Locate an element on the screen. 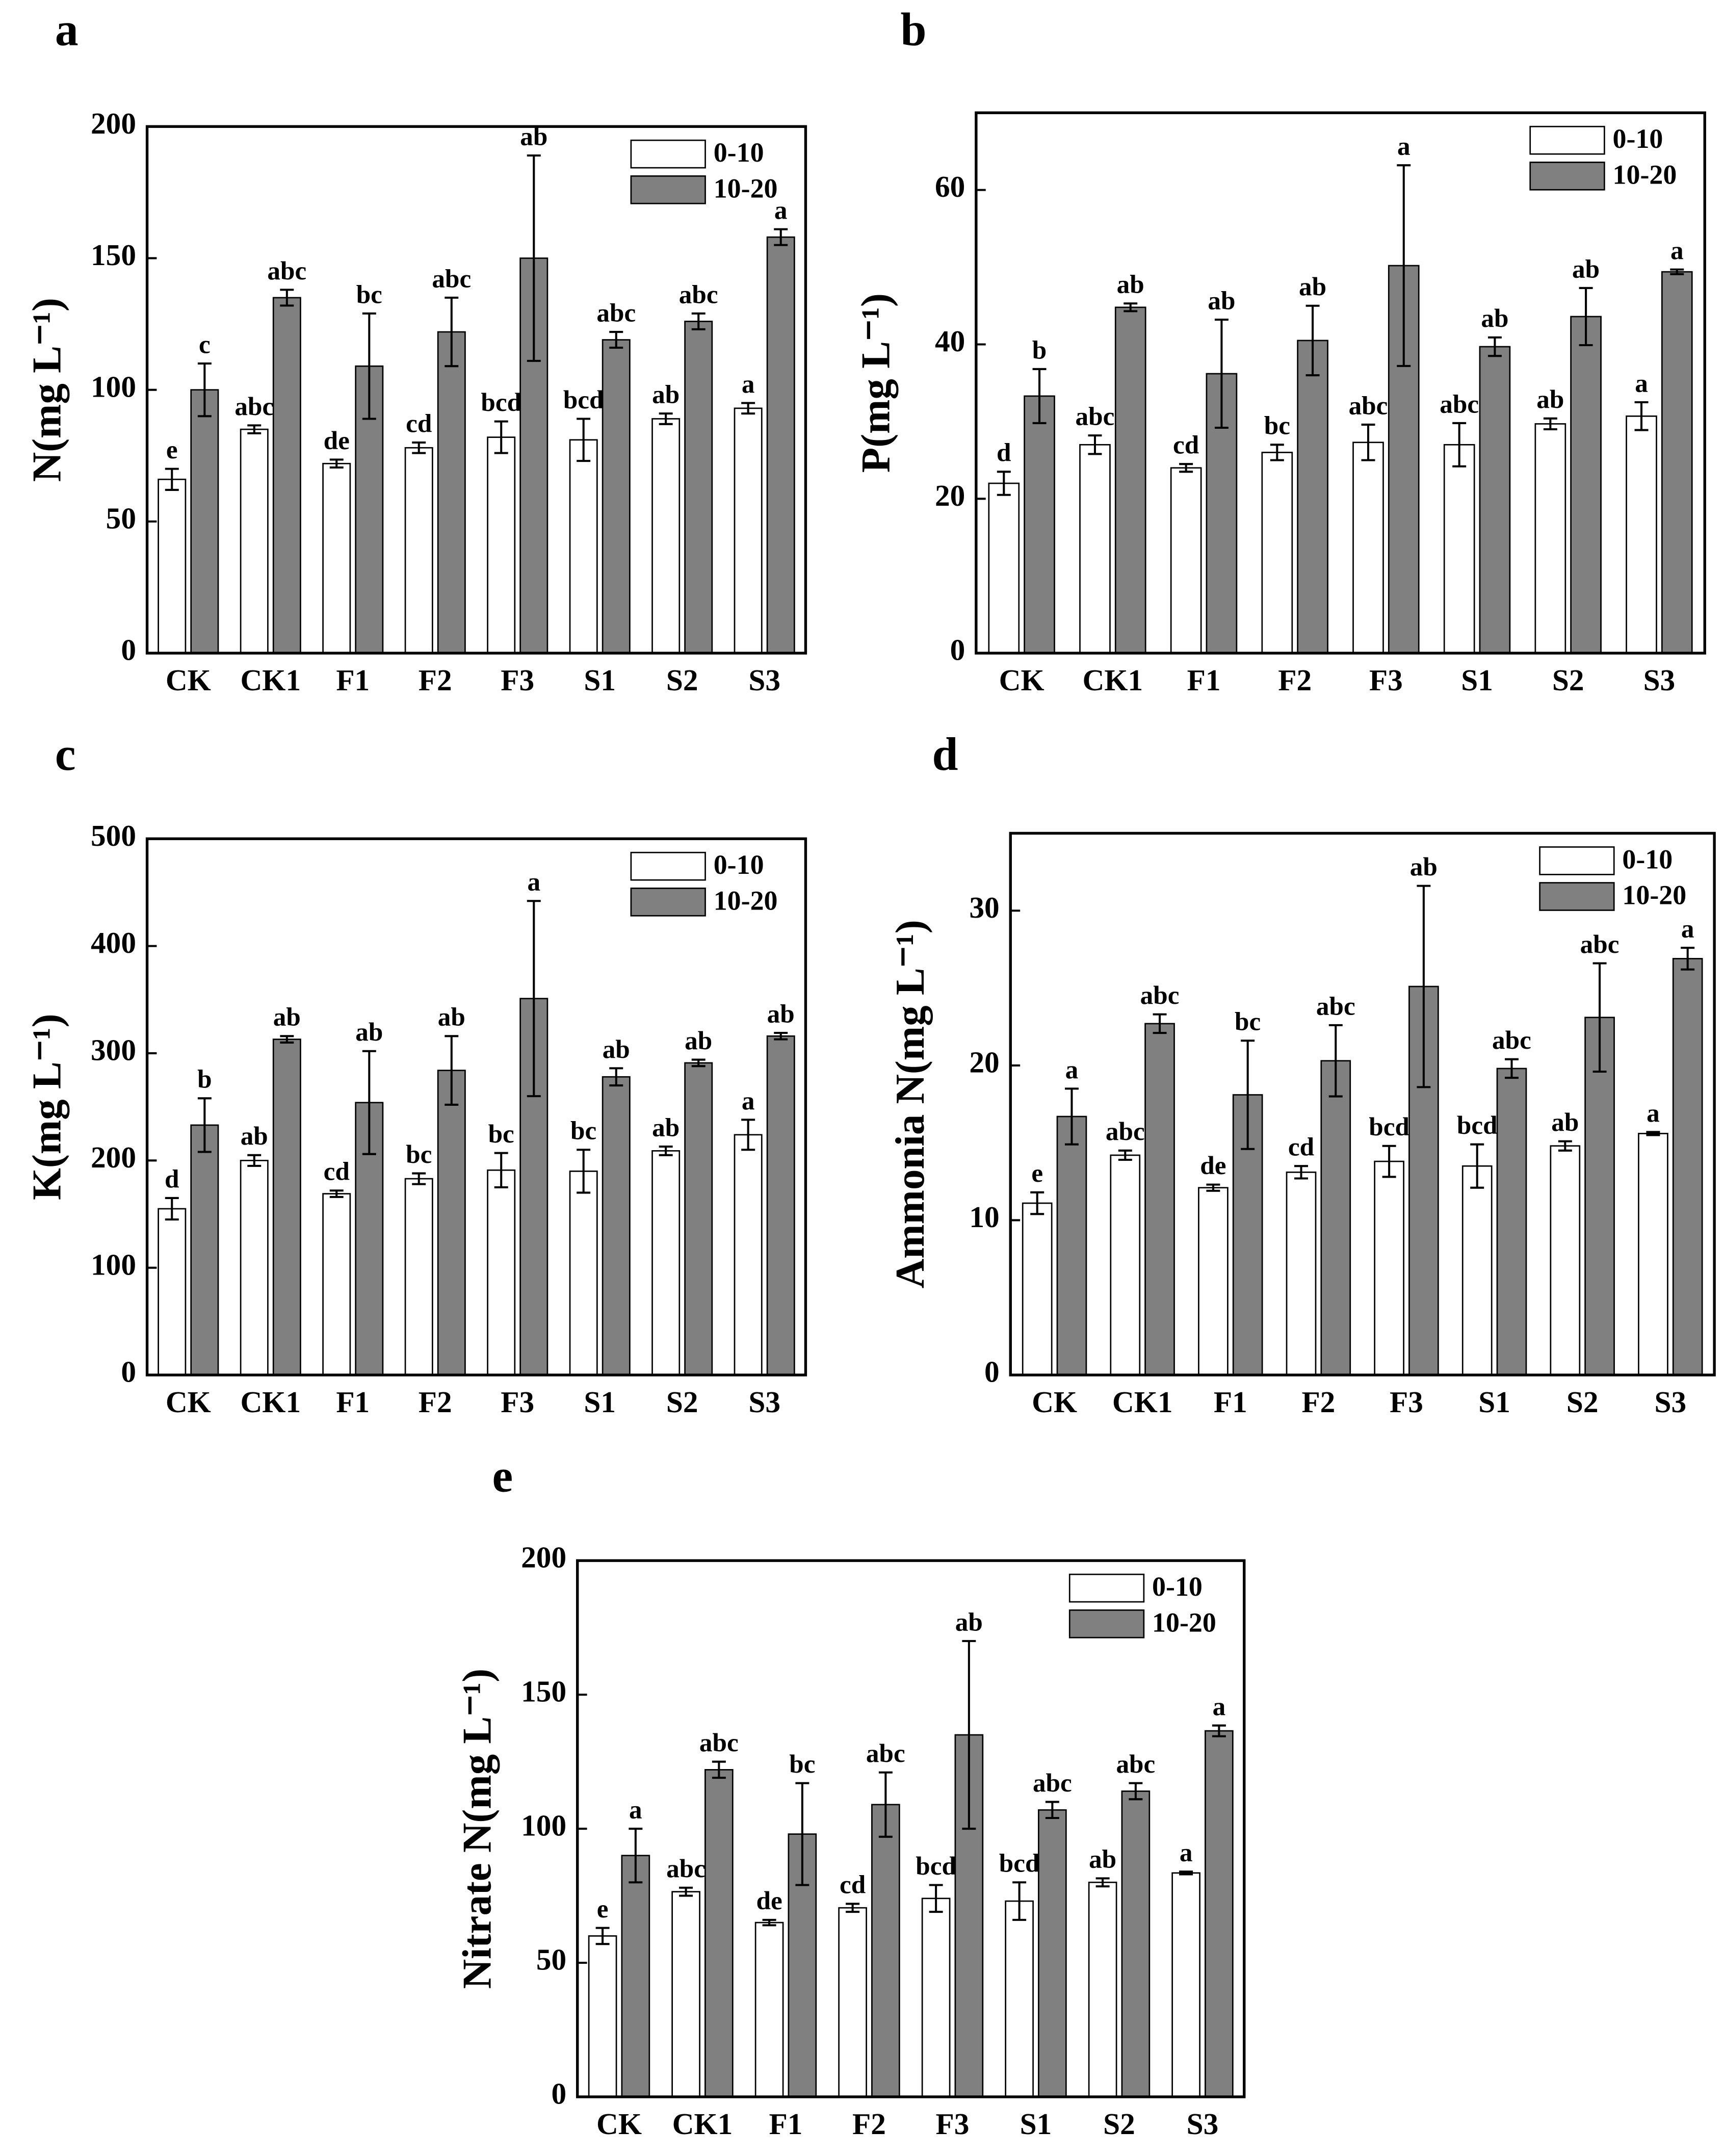  significance-letter: d is located at coordinates (1004, 452).